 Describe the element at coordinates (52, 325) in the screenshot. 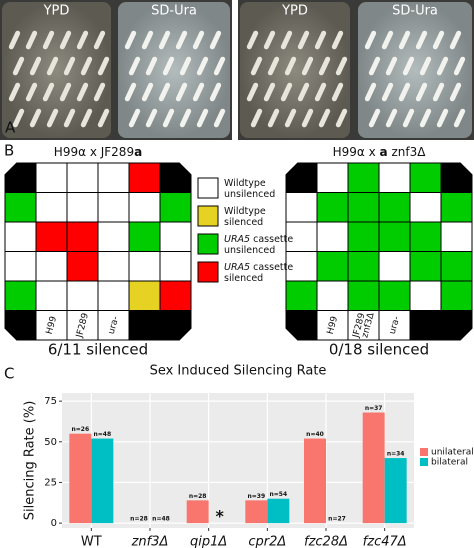

I see `grid-cell-label: H99` at that location.